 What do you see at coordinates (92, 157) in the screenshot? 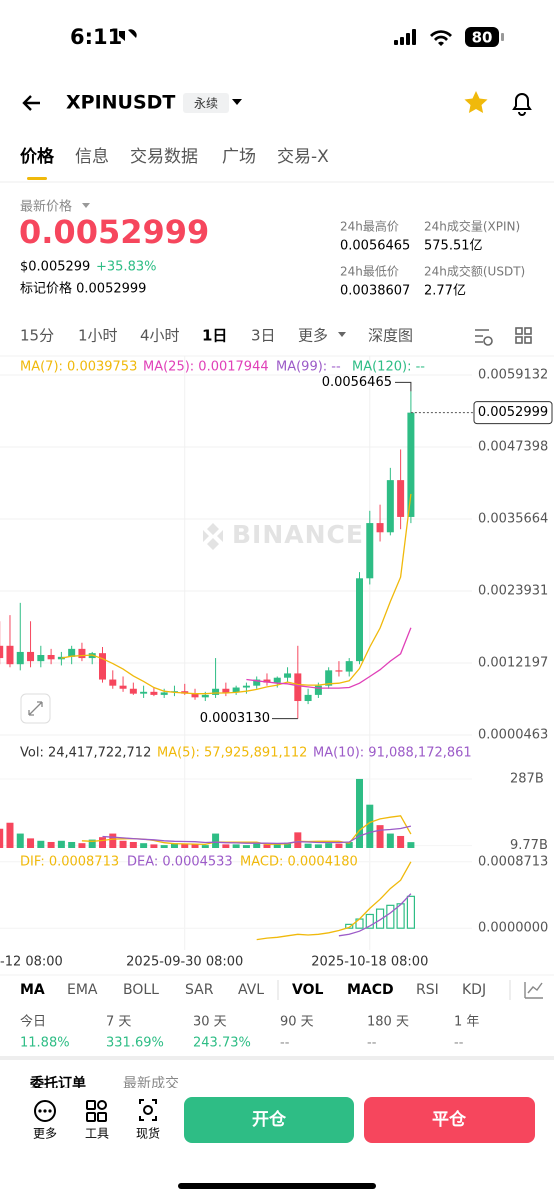
I see `tab: 信息` at bounding box center [92, 157].